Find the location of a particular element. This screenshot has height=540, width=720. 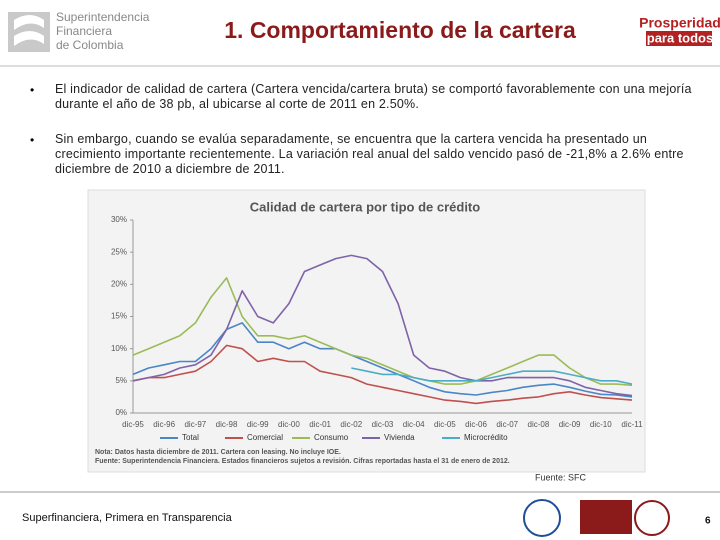

y-tick-label: 15% is located at coordinates (119, 316).